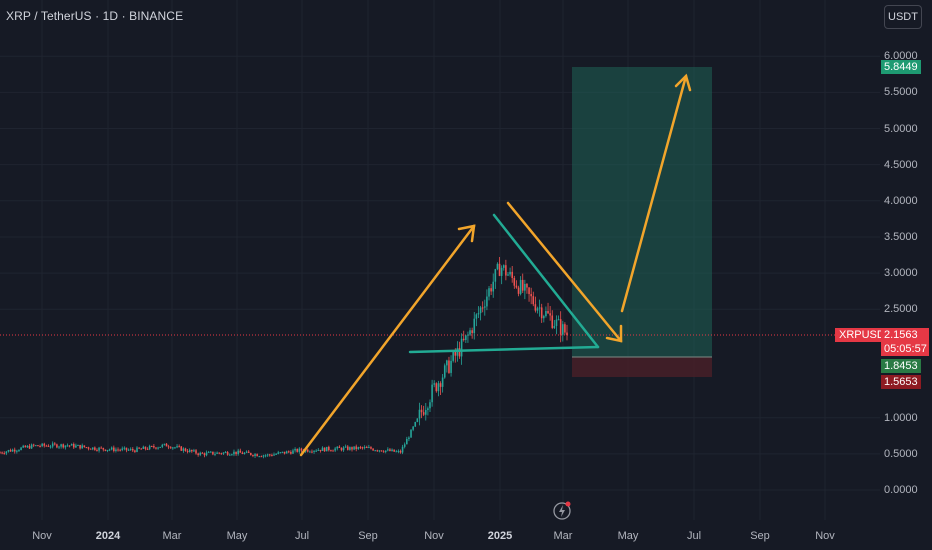  What do you see at coordinates (901, 56) in the screenshot?
I see `price-tick-label: 6.0000` at bounding box center [901, 56].